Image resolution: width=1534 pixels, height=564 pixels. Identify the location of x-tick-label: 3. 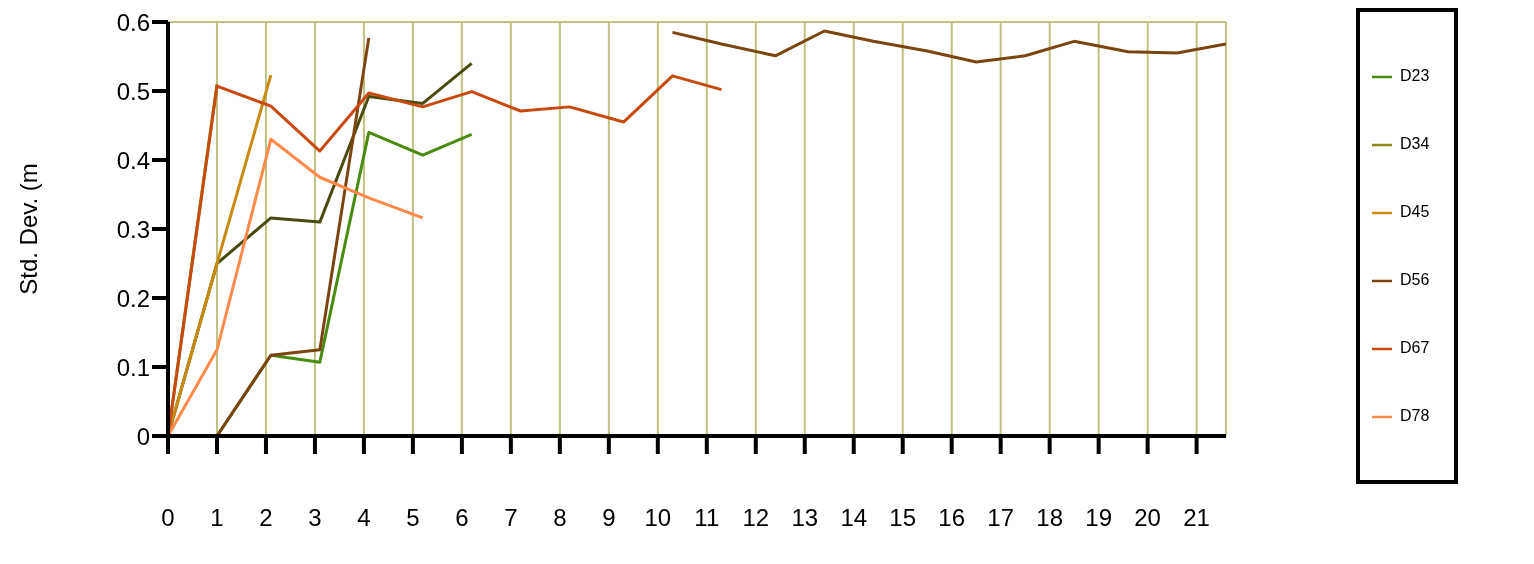
(315, 518).